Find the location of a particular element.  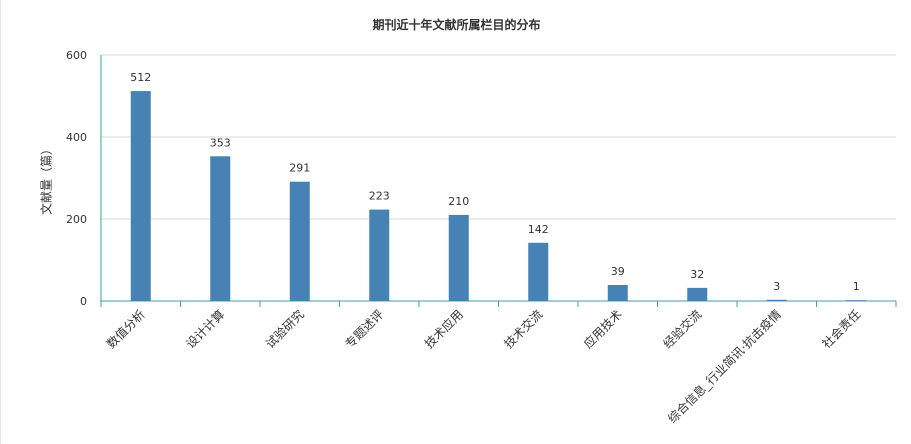

data-label: 142 is located at coordinates (538, 229).